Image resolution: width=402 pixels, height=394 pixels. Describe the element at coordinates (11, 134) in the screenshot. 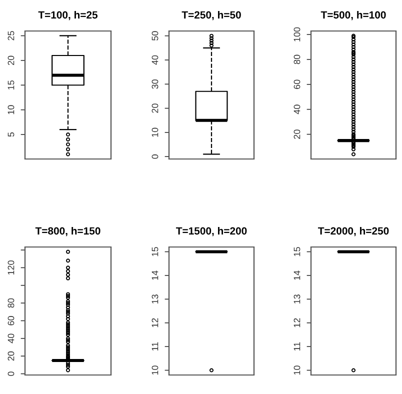

I see `y-tick-label: 5` at that location.